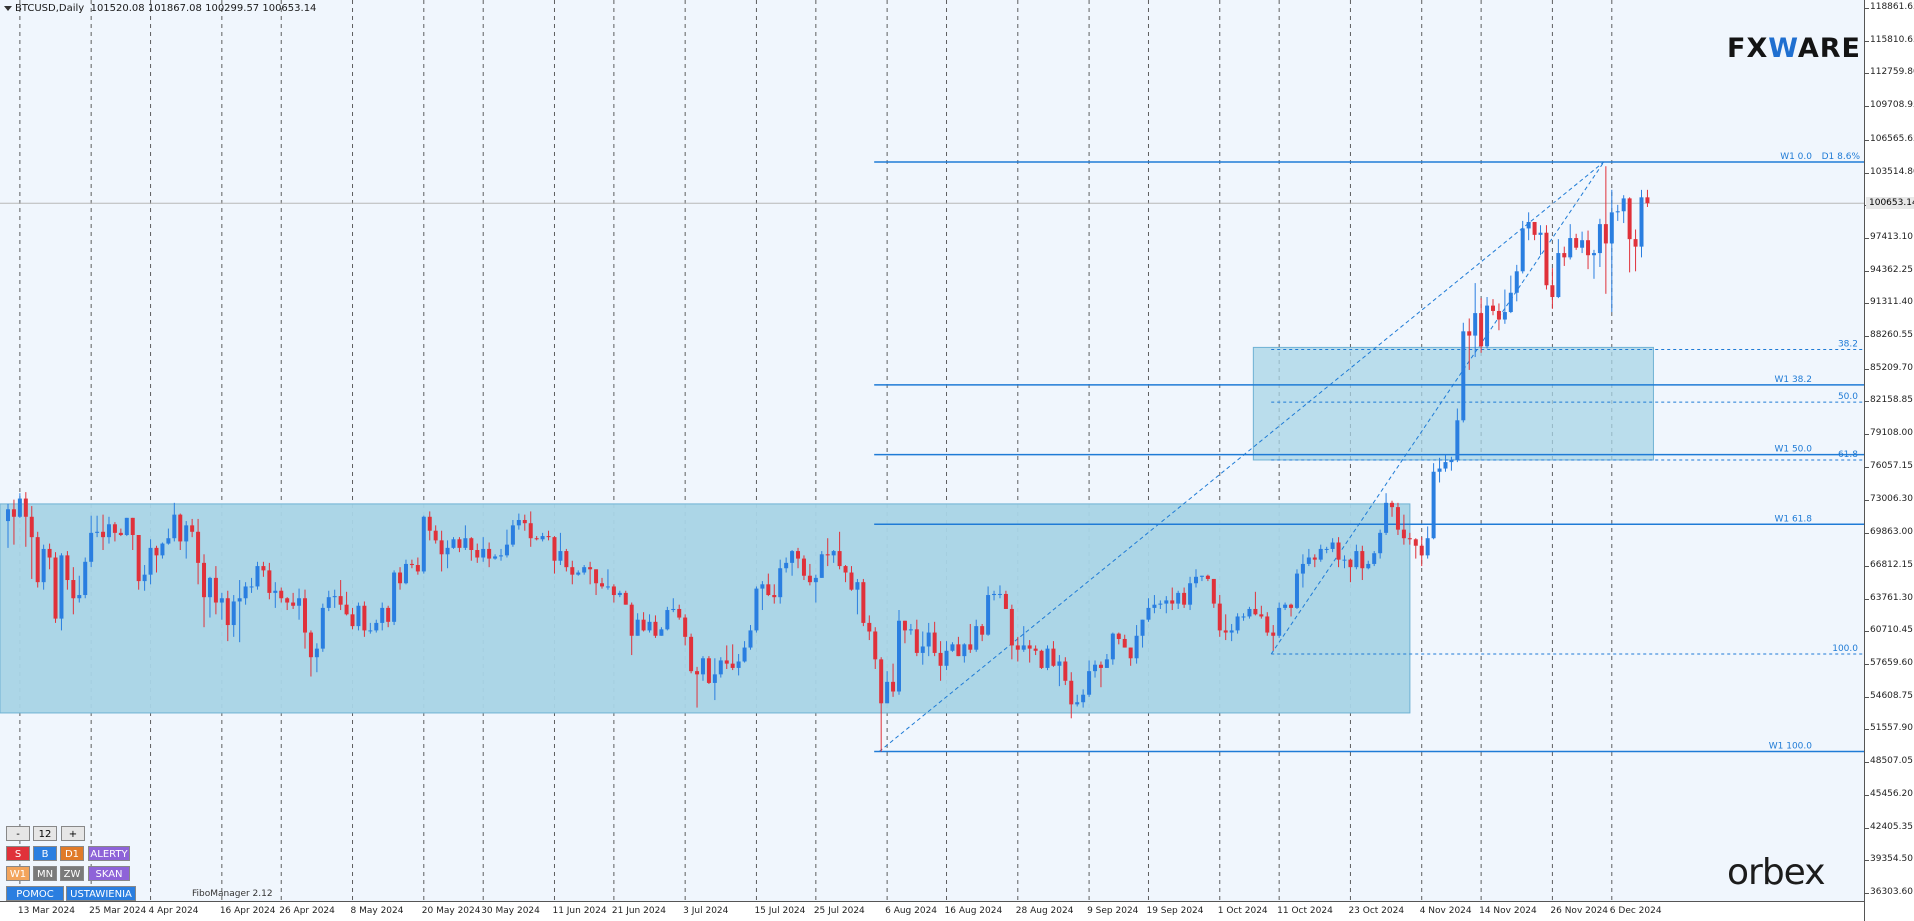  Describe the element at coordinates (35, 893) in the screenshot. I see `panel-button-pomoc: POMOC` at that location.